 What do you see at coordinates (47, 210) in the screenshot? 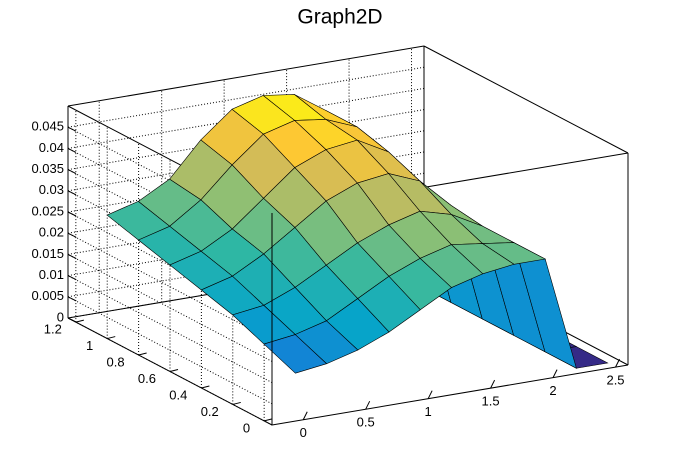
I see `z-tick-label: 0.025` at bounding box center [47, 210].